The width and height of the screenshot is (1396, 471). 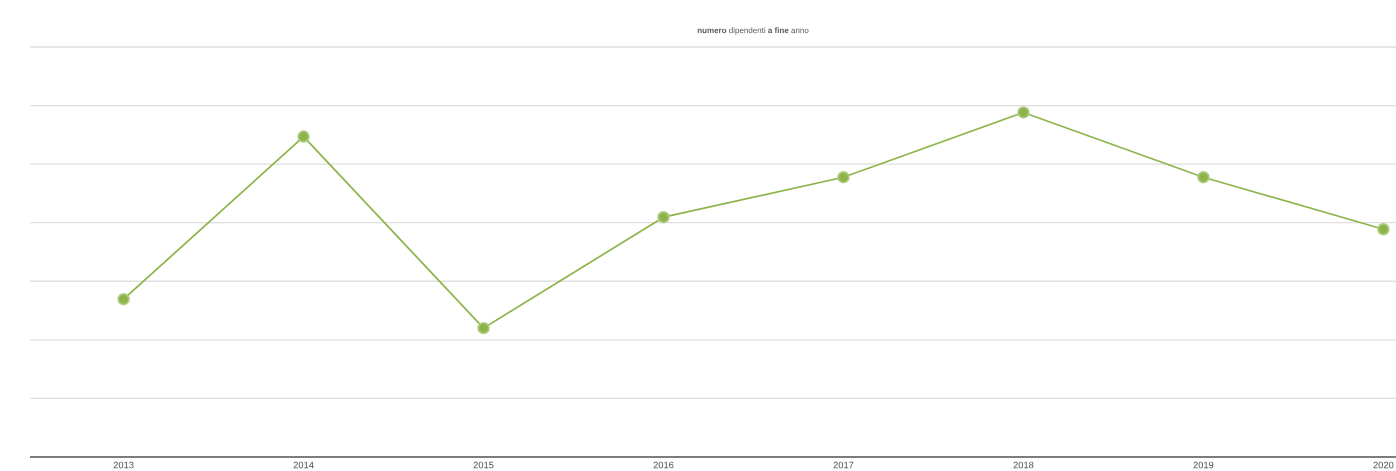 I want to click on x-tick-label: 2018, so click(x=1023, y=465).